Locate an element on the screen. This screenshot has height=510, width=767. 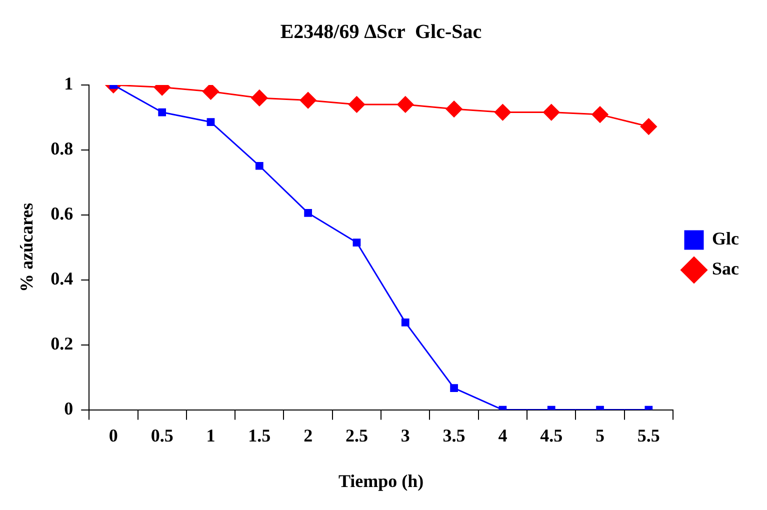
x-tick-label: 5 is located at coordinates (600, 435).